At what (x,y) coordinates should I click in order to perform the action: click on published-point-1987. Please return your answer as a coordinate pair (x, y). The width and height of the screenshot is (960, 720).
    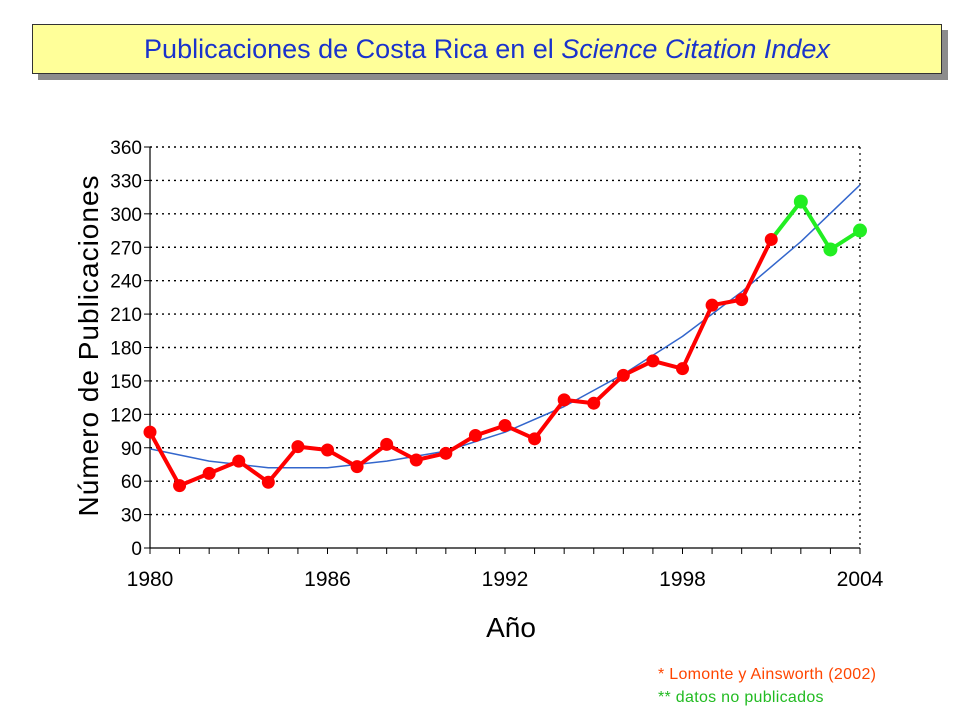
    Looking at the image, I should click on (357, 467).